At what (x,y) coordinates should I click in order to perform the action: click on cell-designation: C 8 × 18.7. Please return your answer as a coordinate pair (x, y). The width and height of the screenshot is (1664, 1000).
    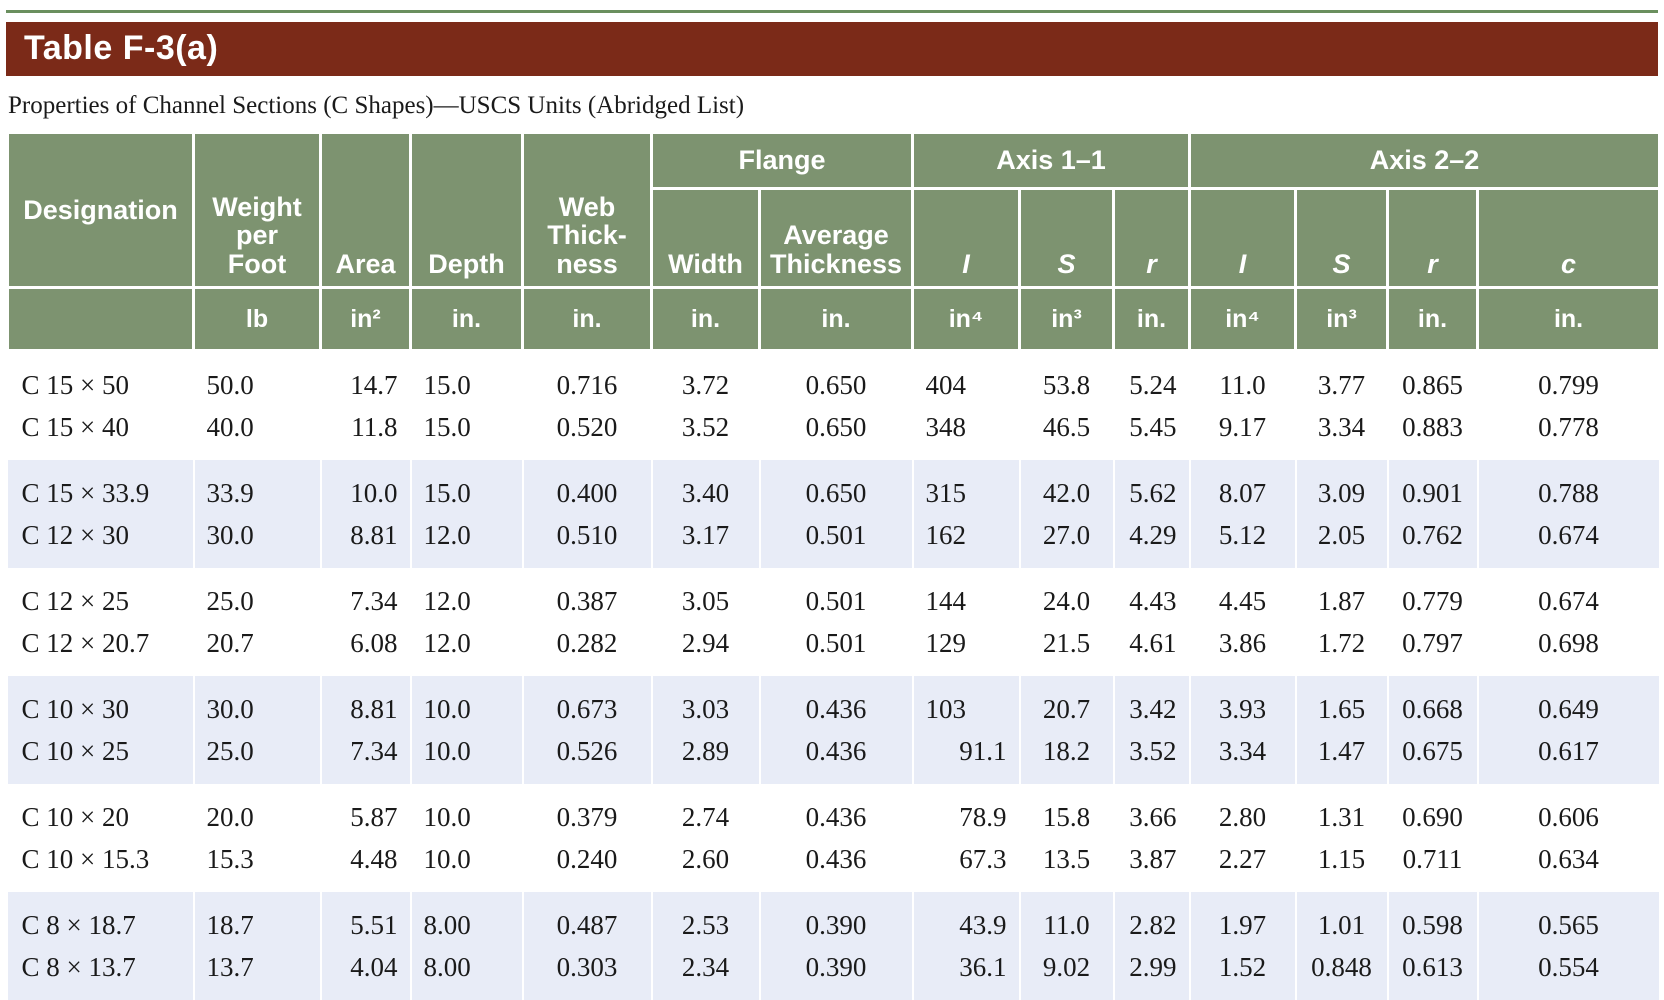
    Looking at the image, I should click on (101, 919).